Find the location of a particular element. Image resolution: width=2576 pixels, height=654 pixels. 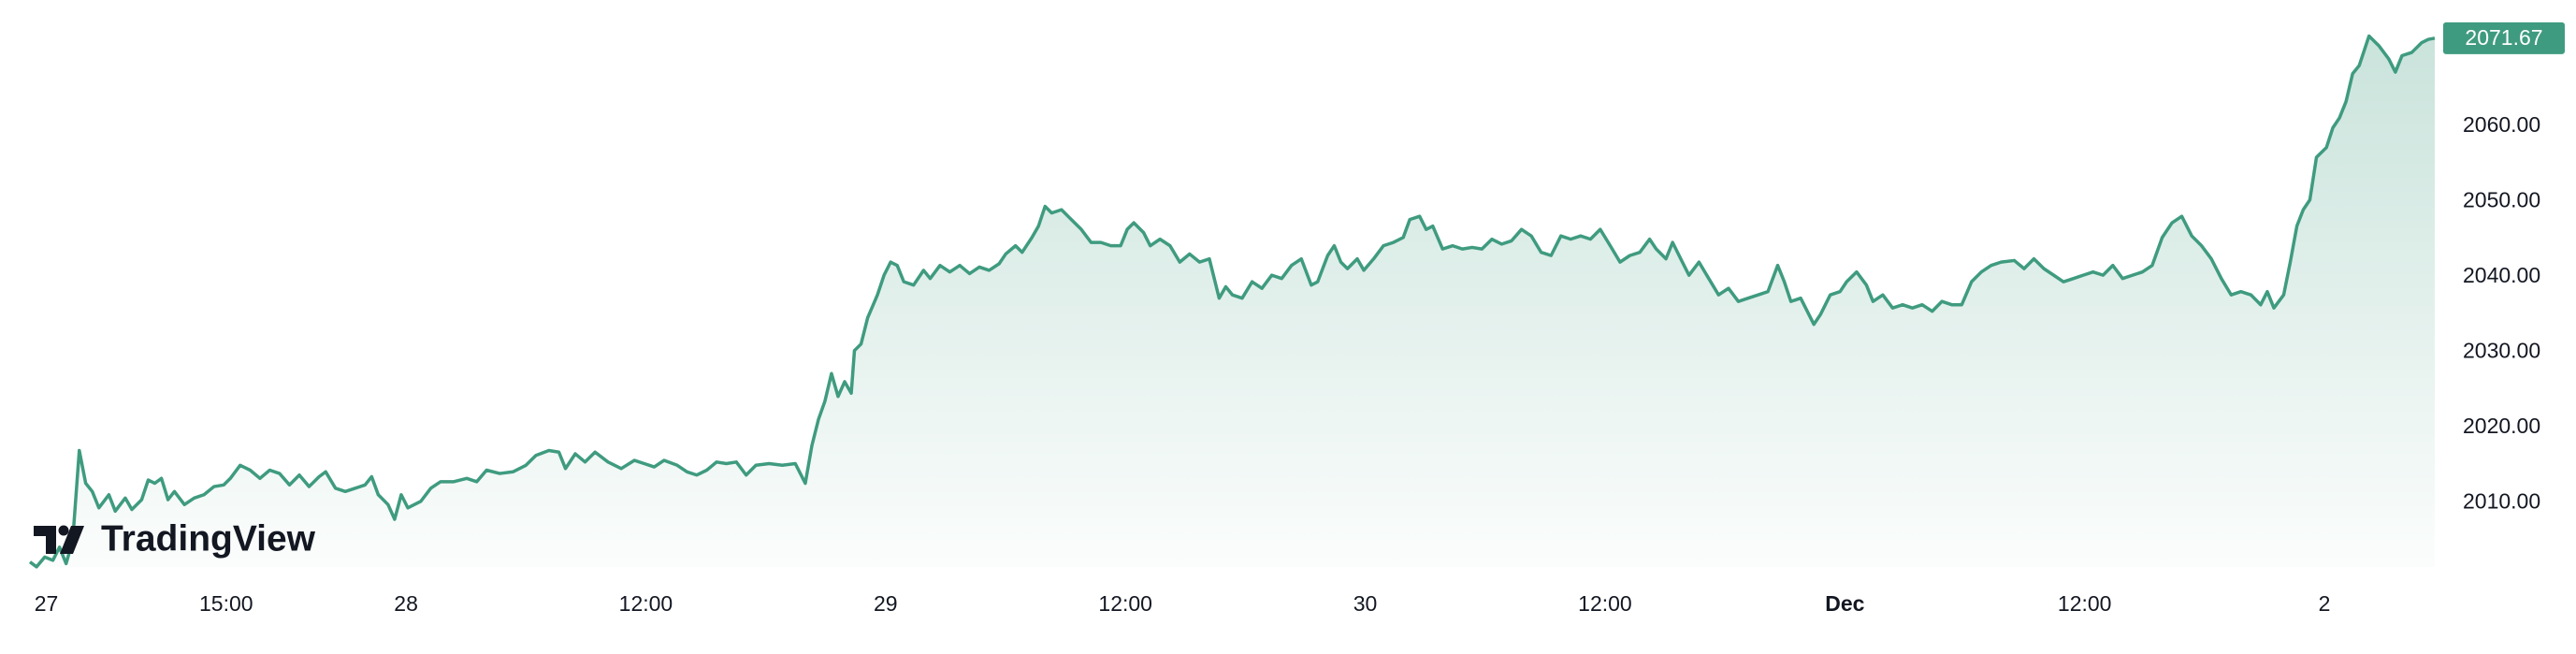

logo: TradingView is located at coordinates (175, 538).